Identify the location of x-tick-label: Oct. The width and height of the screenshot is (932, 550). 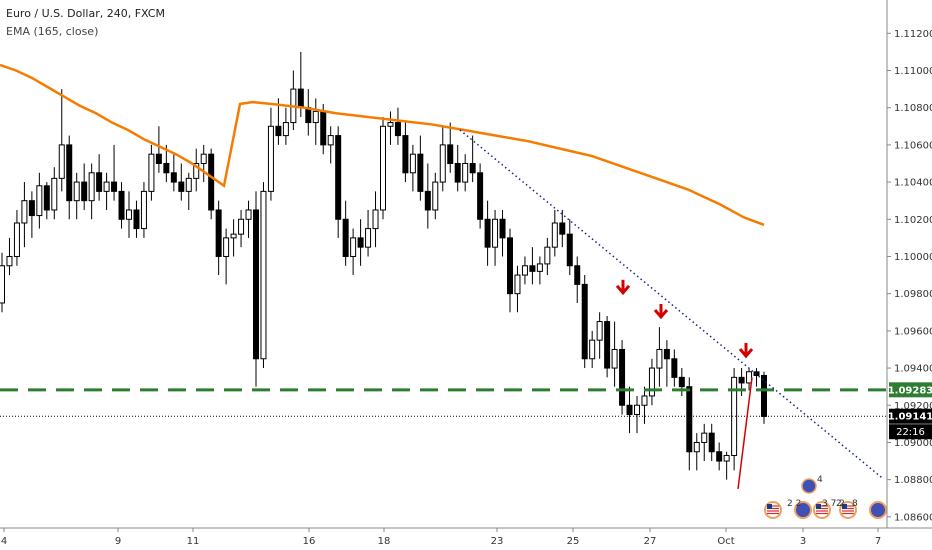
(725, 541).